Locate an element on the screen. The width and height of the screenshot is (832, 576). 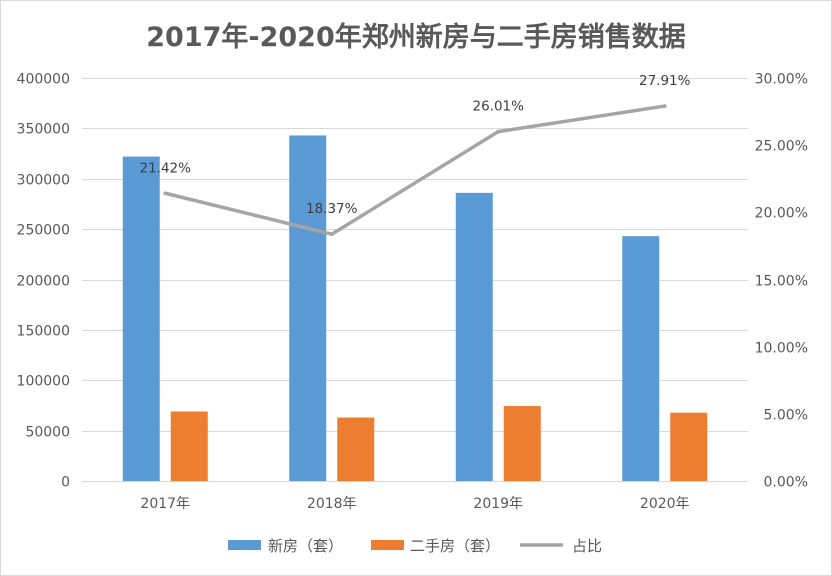
legend-item-new-house: 新房（套） is located at coordinates (285, 546).